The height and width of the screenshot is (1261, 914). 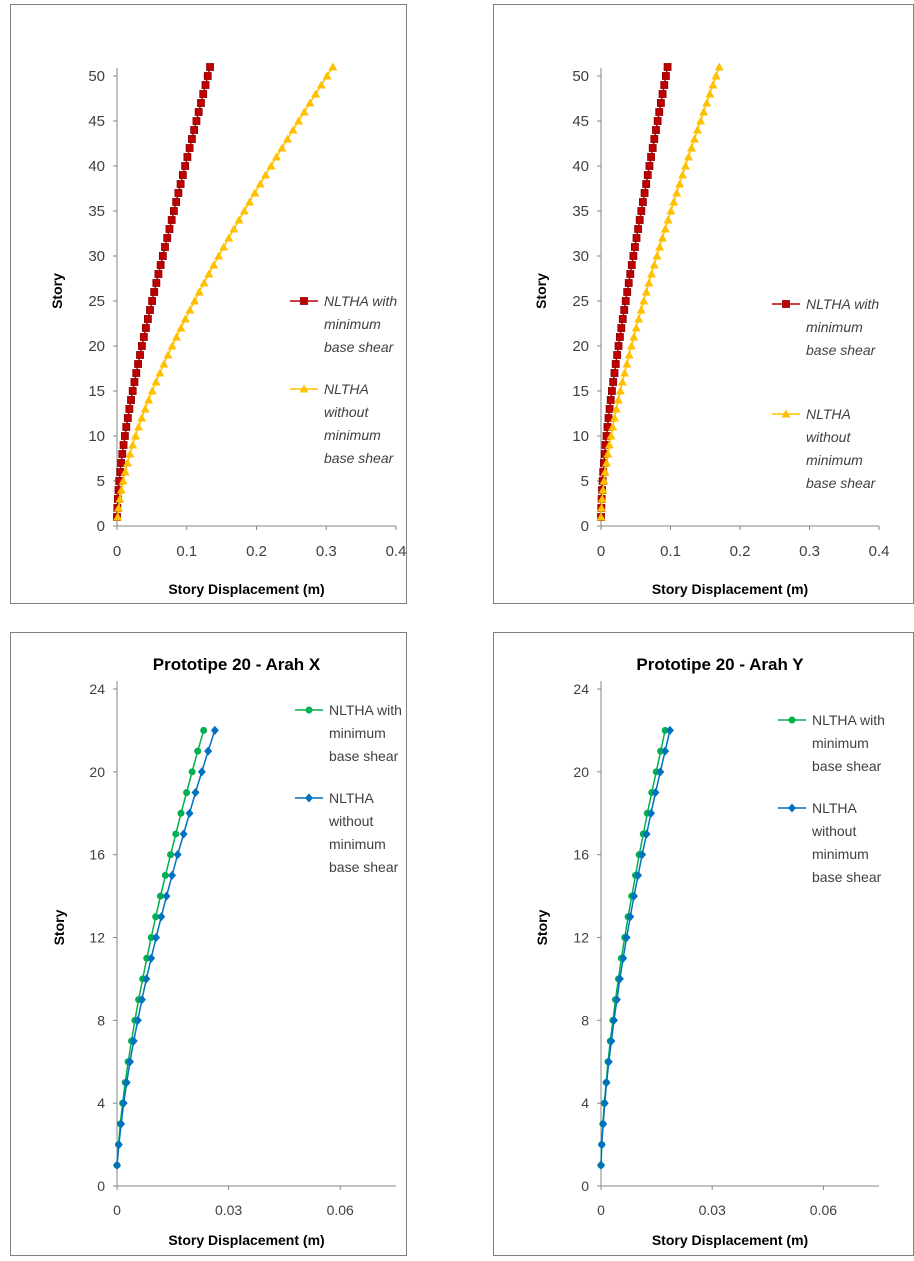 What do you see at coordinates (730, 1240) in the screenshot?
I see `x-axis-label: Story Displacement (m)` at bounding box center [730, 1240].